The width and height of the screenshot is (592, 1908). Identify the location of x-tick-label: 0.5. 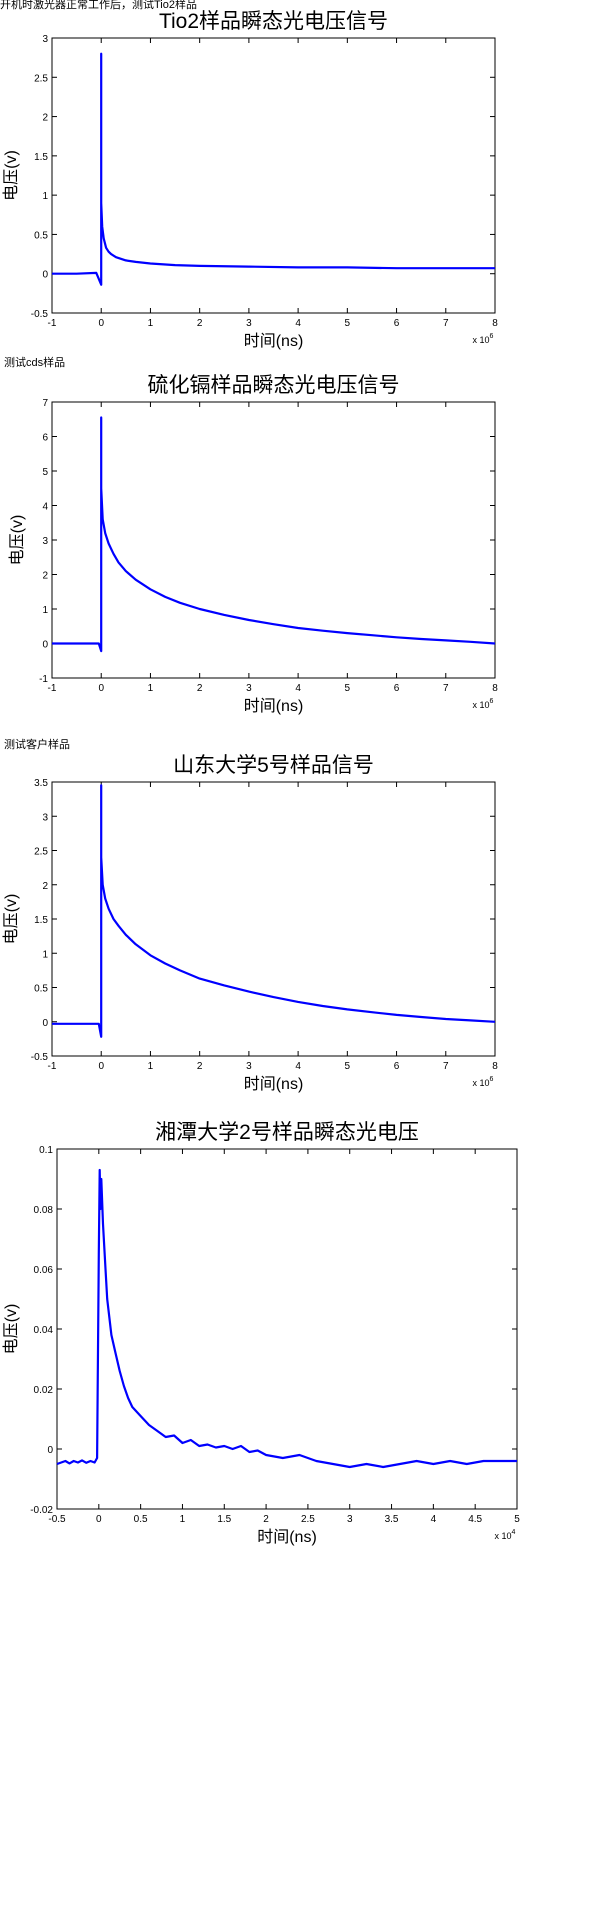
(141, 1519).